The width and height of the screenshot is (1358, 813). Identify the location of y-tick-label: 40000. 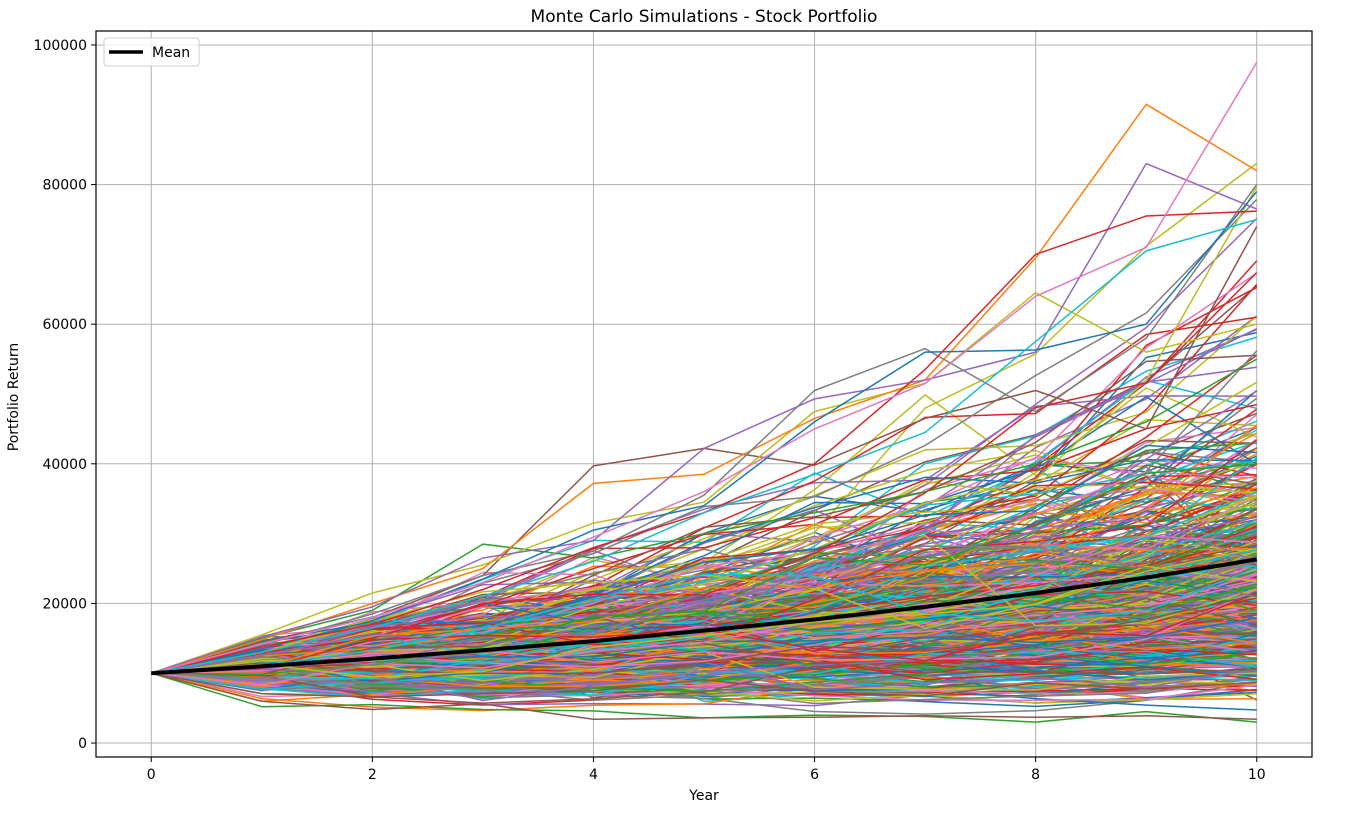
(64, 465).